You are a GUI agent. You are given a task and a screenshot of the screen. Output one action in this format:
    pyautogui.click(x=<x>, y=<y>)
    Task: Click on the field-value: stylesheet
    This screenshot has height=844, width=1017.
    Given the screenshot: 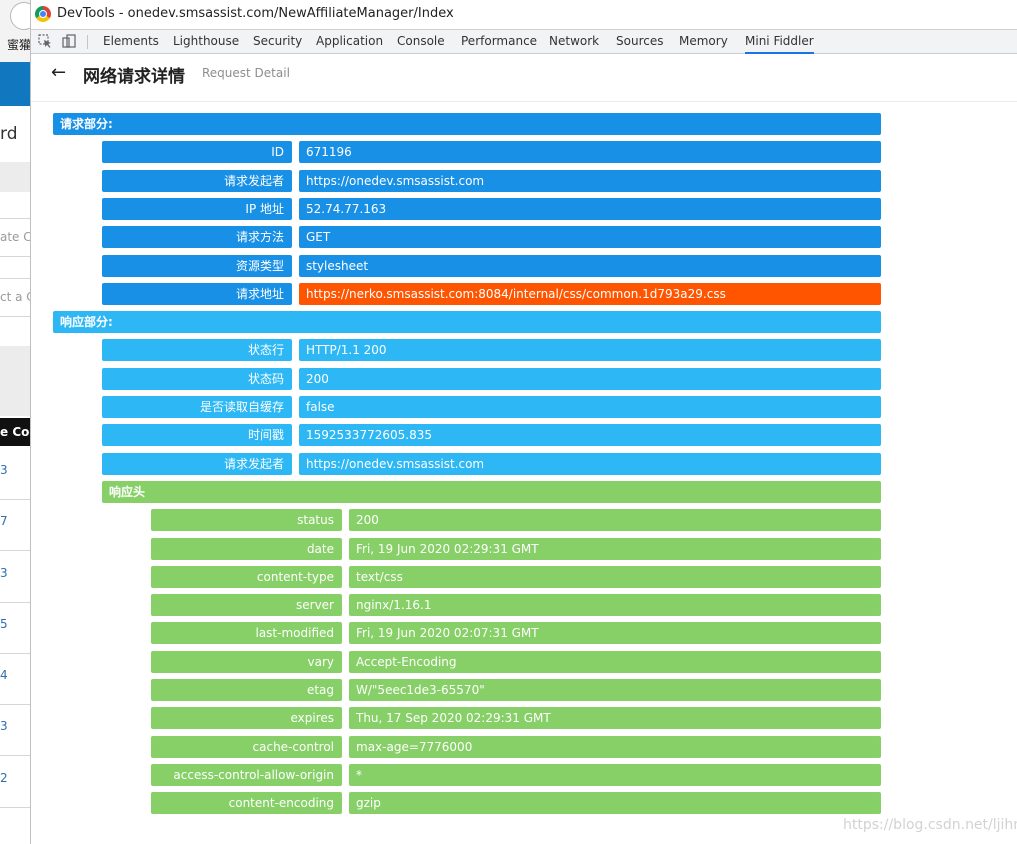 What is the action you would take?
    pyautogui.click(x=590, y=266)
    